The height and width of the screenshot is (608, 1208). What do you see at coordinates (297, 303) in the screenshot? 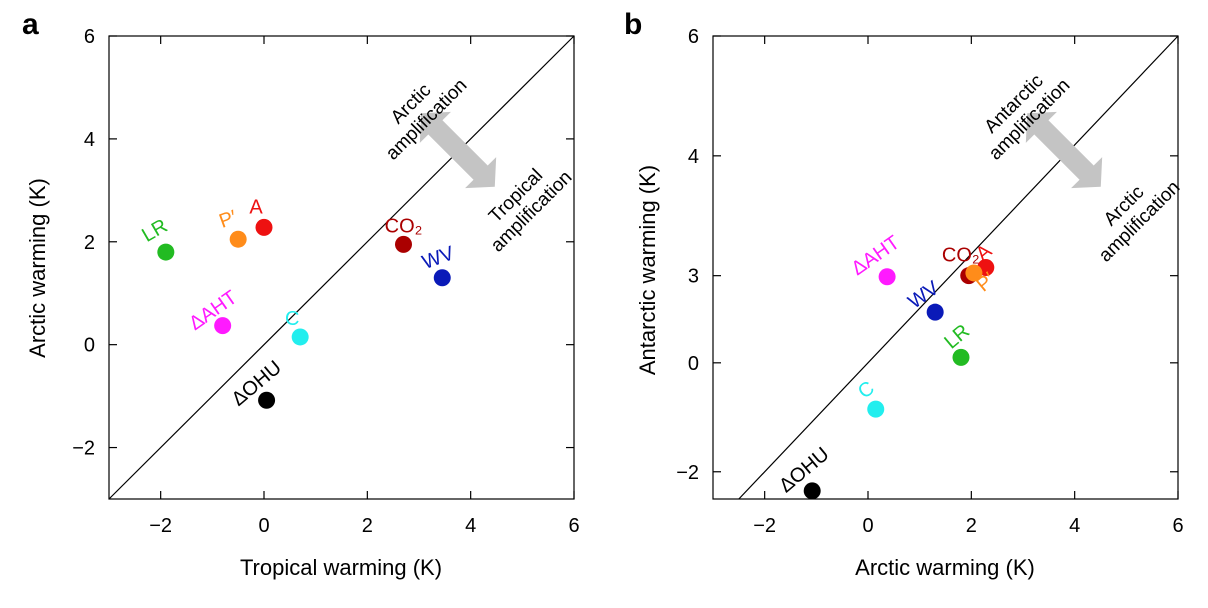
I see `panel-a-points: LR P′ A CO₂ WV ΔAHT C ΔOHU` at bounding box center [297, 303].